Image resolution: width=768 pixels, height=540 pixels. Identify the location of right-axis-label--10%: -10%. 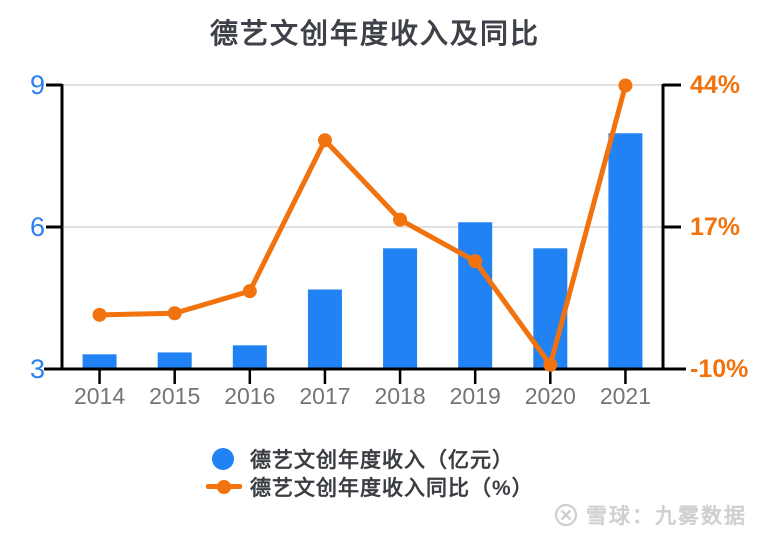
(719, 369).